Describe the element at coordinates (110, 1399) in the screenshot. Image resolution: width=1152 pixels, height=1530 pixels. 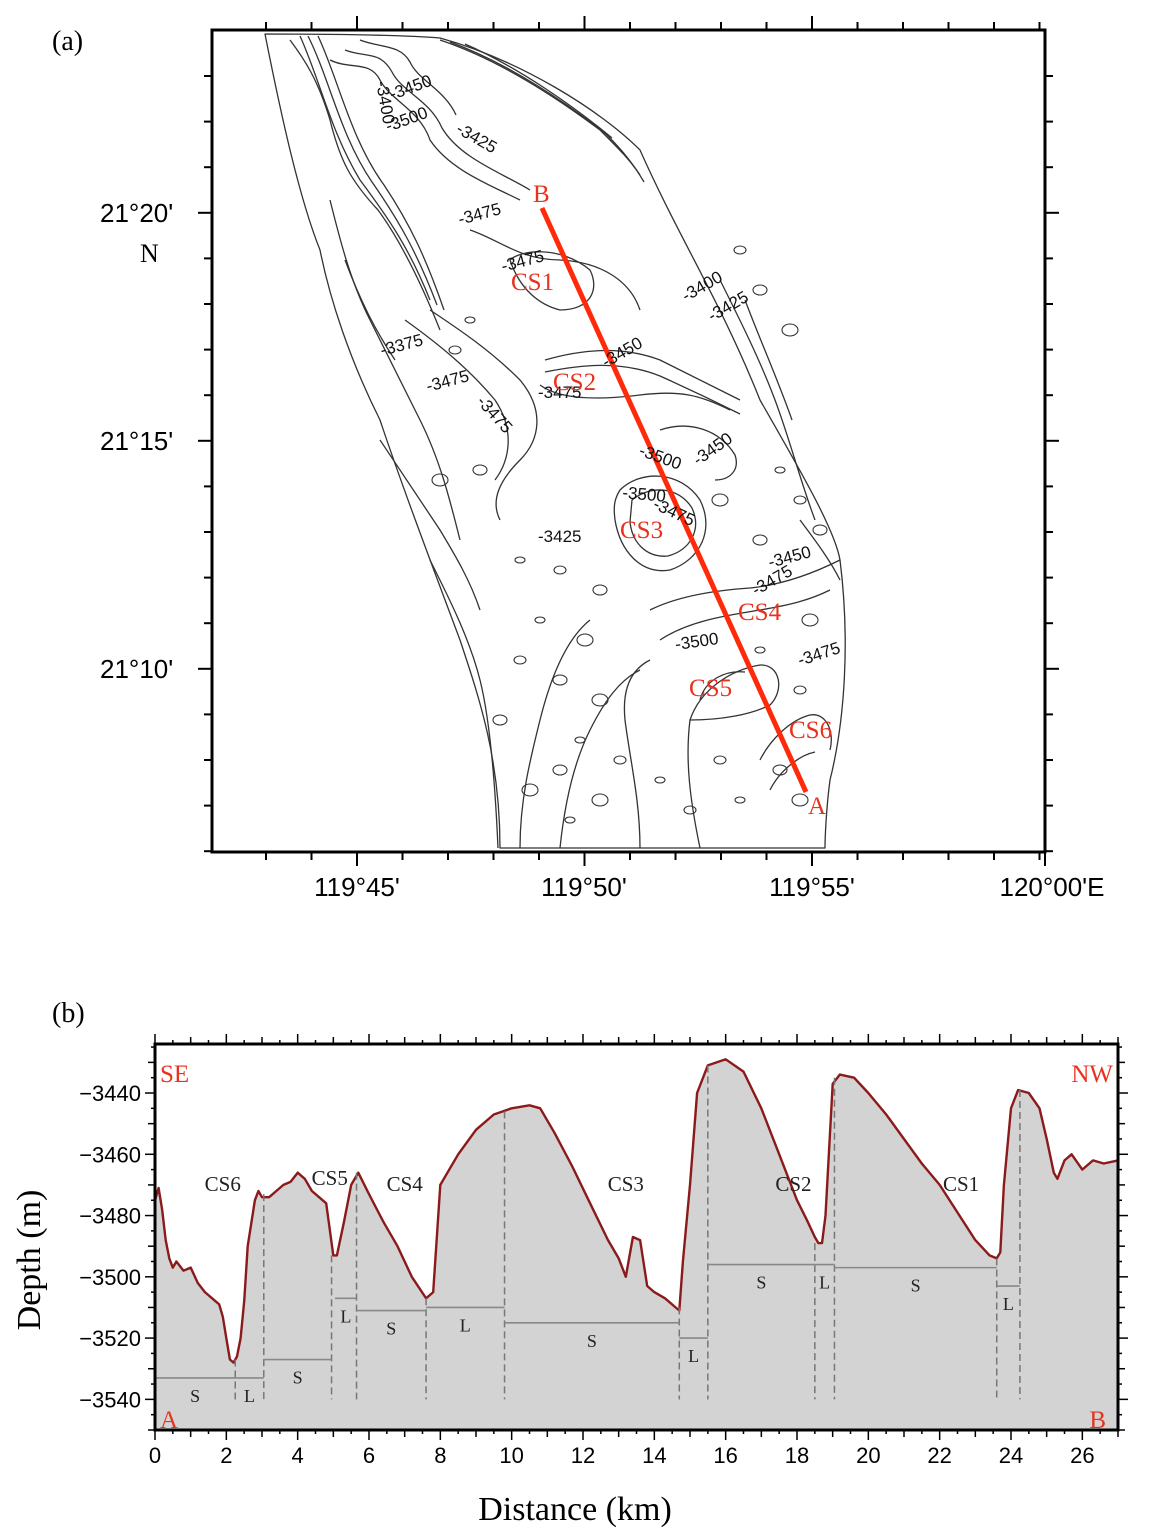
I see `y-tick-label: −3540` at that location.